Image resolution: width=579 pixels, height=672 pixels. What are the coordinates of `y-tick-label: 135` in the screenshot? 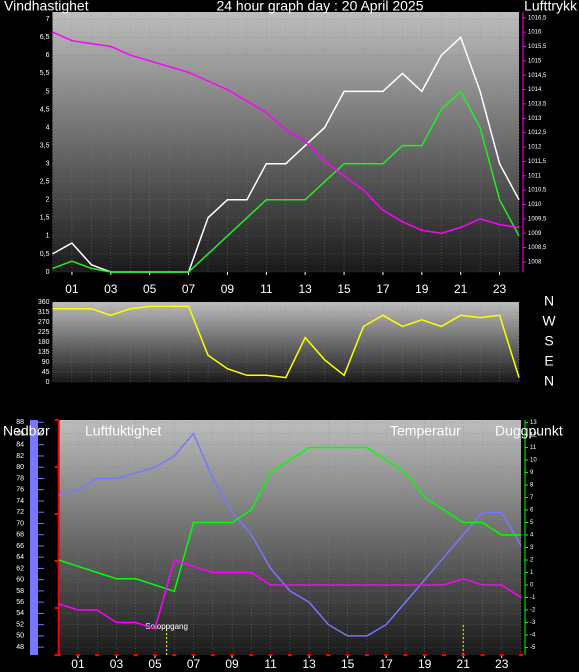 It's located at (44, 352).